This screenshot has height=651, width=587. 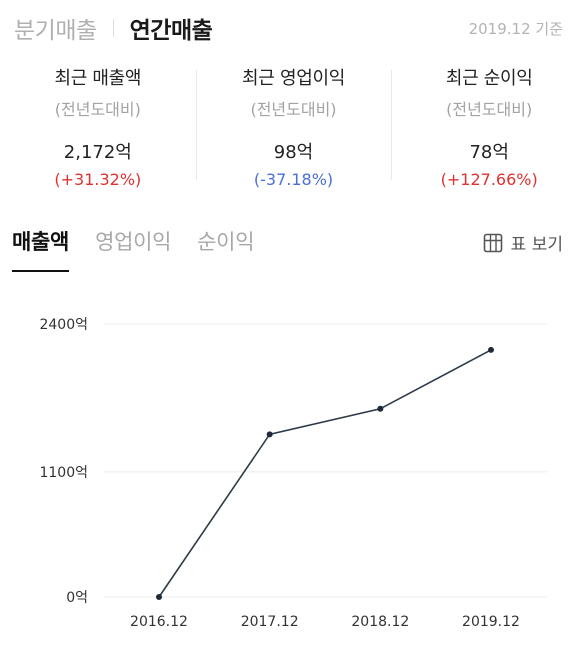 What do you see at coordinates (159, 622) in the screenshot?
I see `x-tick-label: 2016.12` at bounding box center [159, 622].